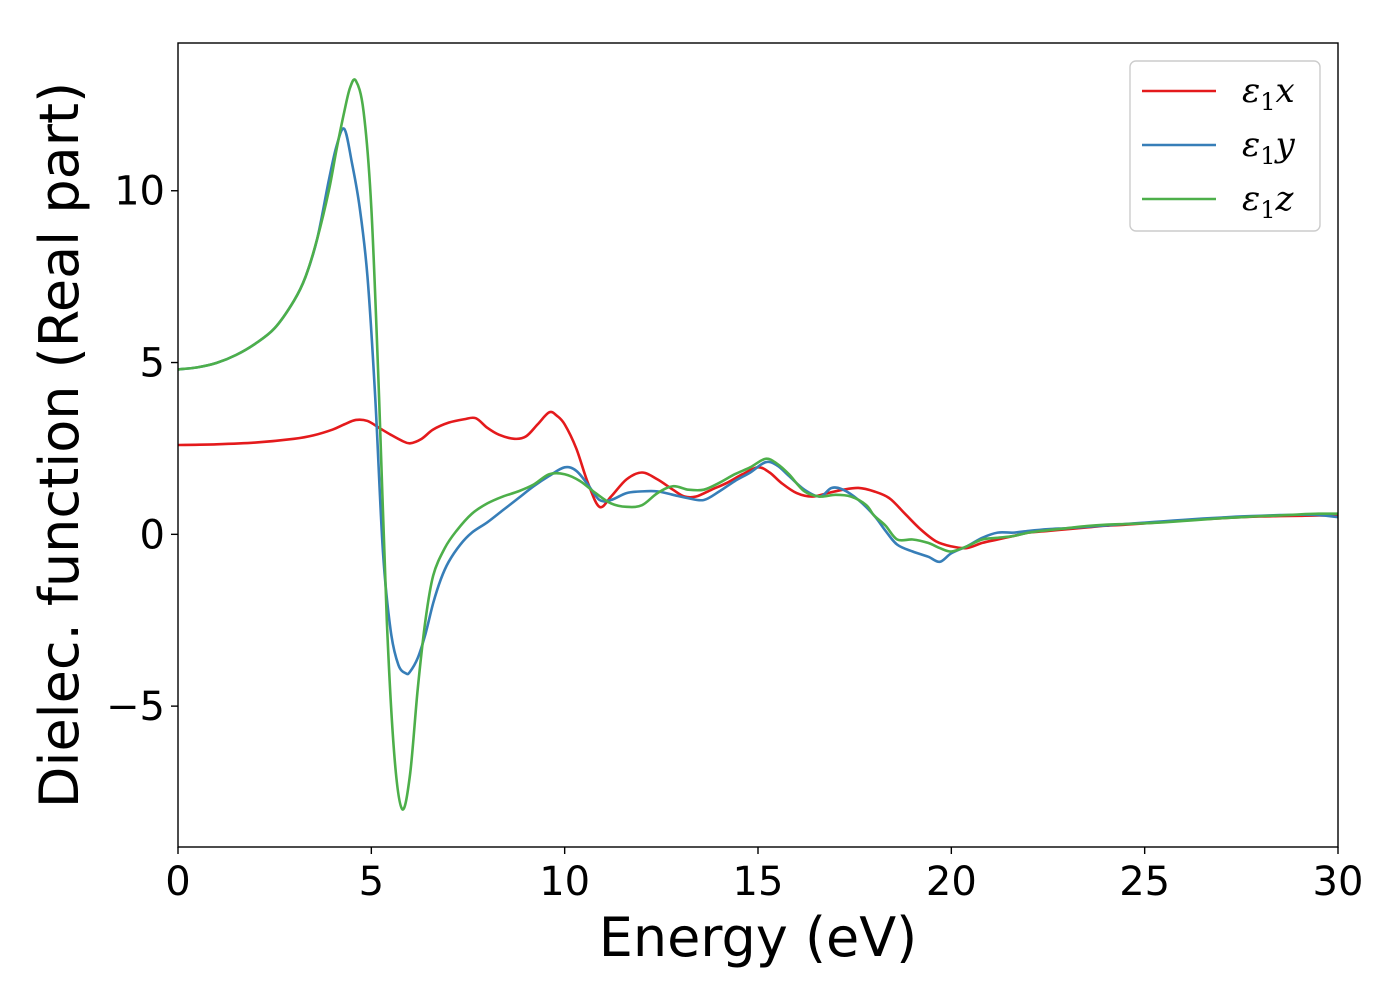  What do you see at coordinates (59, 445) in the screenshot?
I see `y-axis-label: Dielec. function (Real part)` at bounding box center [59, 445].